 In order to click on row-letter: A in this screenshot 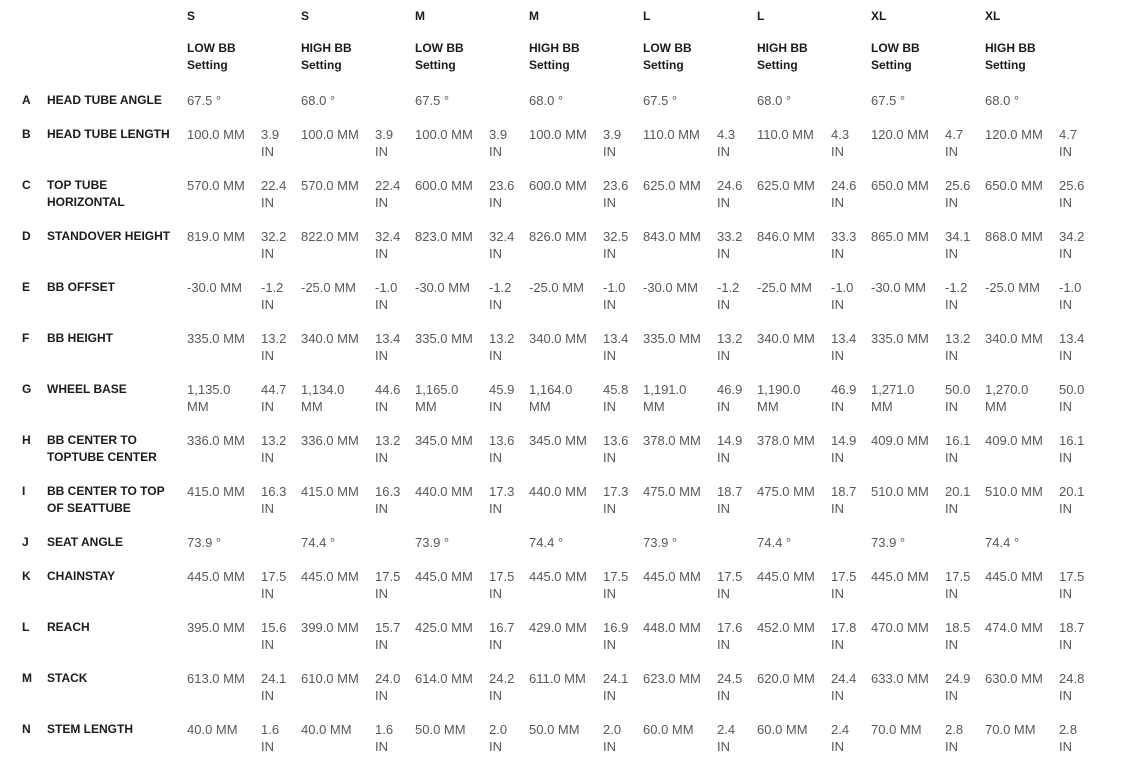, I will do `click(26, 100)`.